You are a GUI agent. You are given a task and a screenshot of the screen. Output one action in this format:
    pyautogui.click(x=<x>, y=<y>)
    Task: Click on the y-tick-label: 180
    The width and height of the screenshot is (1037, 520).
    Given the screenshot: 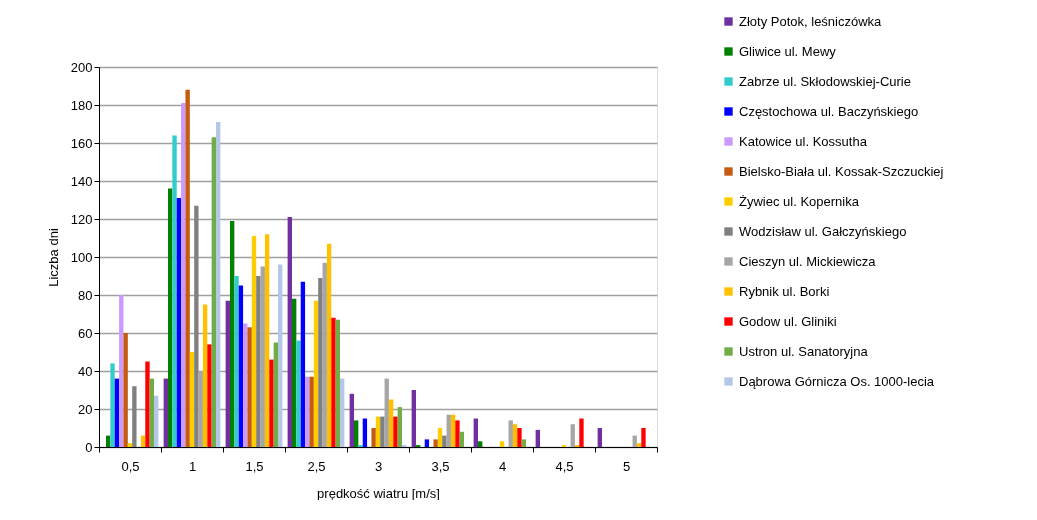 What is the action you would take?
    pyautogui.click(x=81, y=105)
    